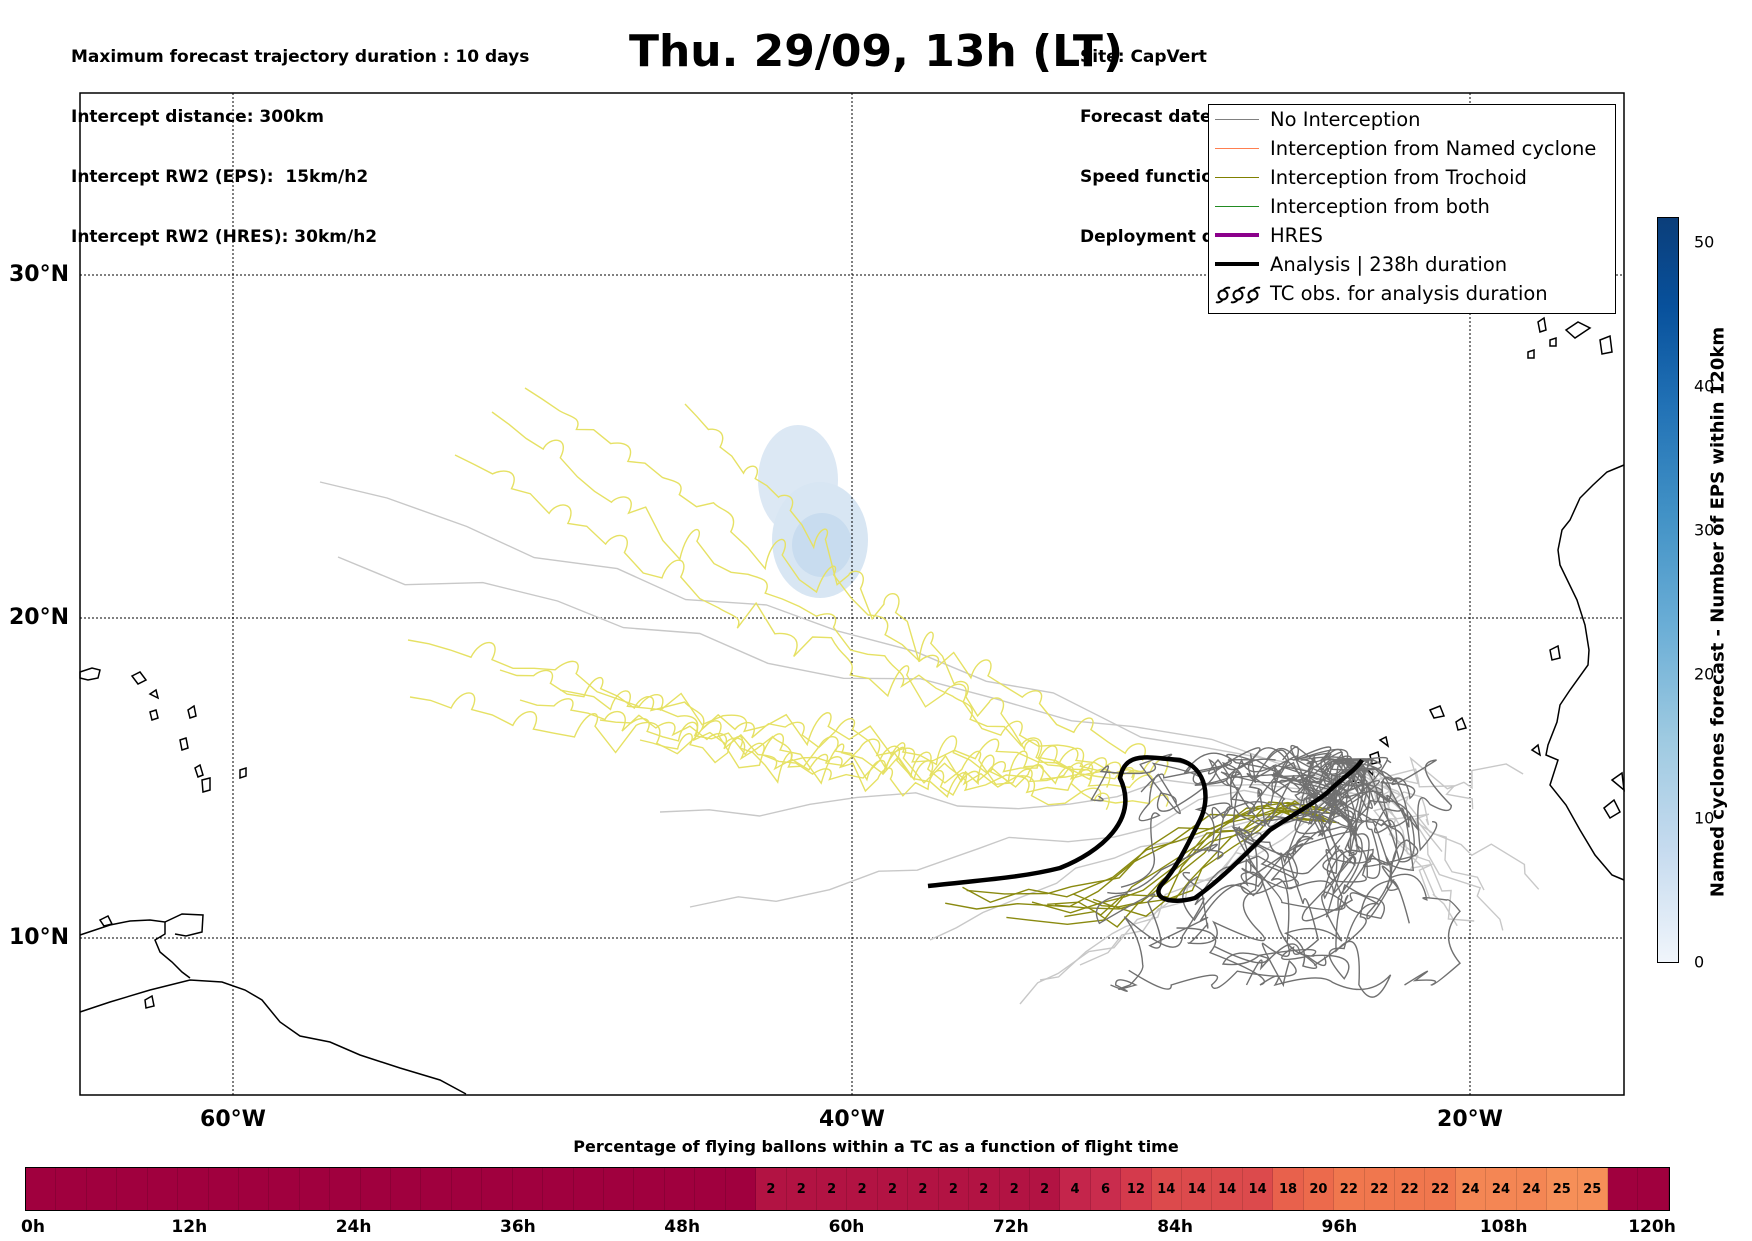 Image resolution: width=1752 pixels, height=1241 pixels. I want to click on colorbar-tick: 20, so click(1704, 674).